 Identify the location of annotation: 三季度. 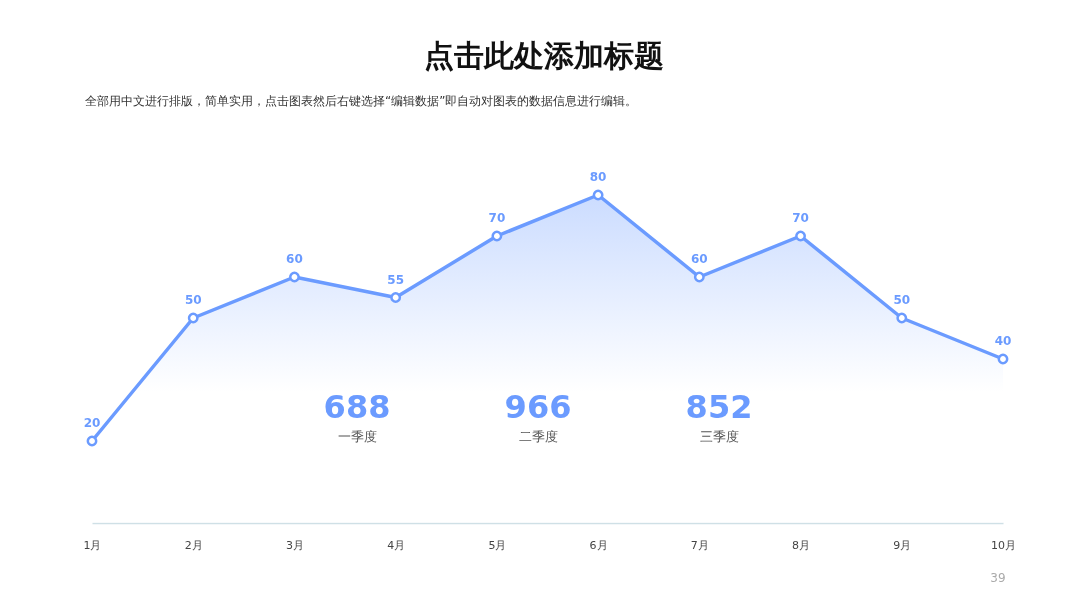
(719, 436).